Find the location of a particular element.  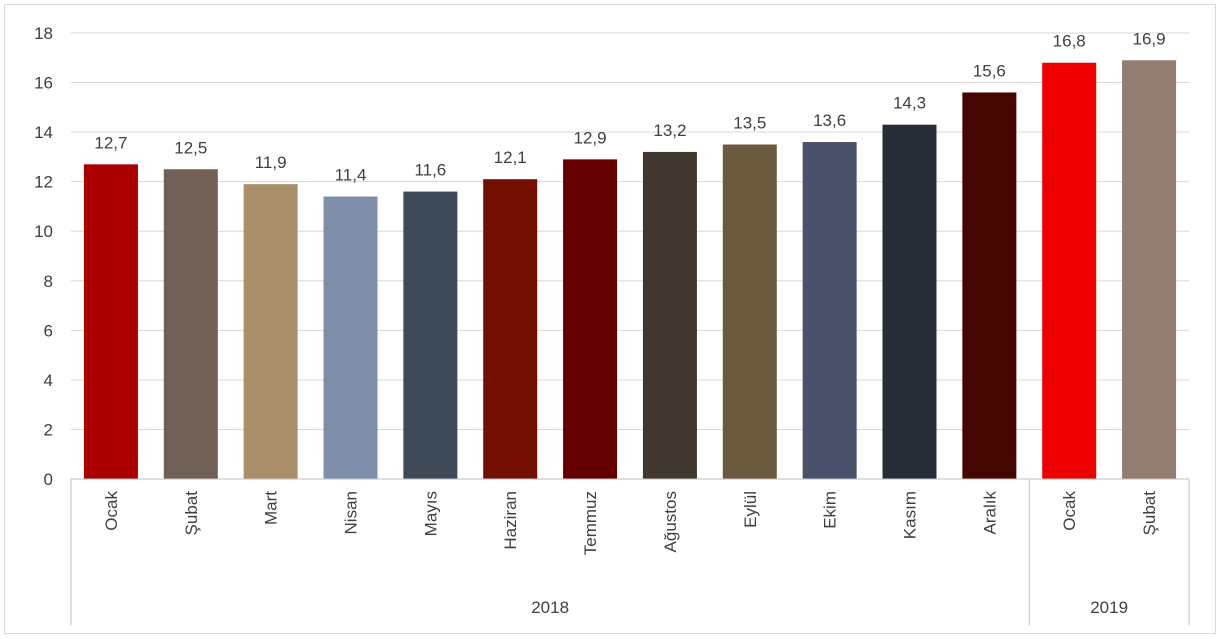

x-category-label: Temmuz is located at coordinates (590, 523).